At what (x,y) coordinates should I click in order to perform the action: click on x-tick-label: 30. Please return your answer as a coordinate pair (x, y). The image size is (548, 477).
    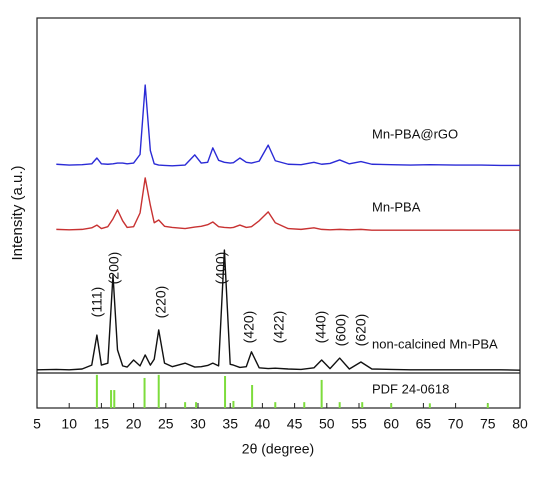
    Looking at the image, I should click on (198, 424).